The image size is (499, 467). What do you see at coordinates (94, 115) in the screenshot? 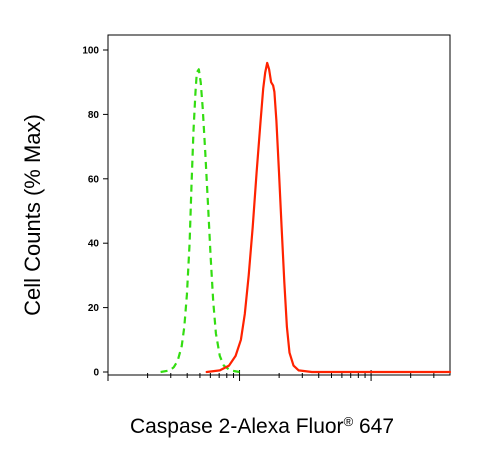
I see `y-tick-label: 80` at bounding box center [94, 115].